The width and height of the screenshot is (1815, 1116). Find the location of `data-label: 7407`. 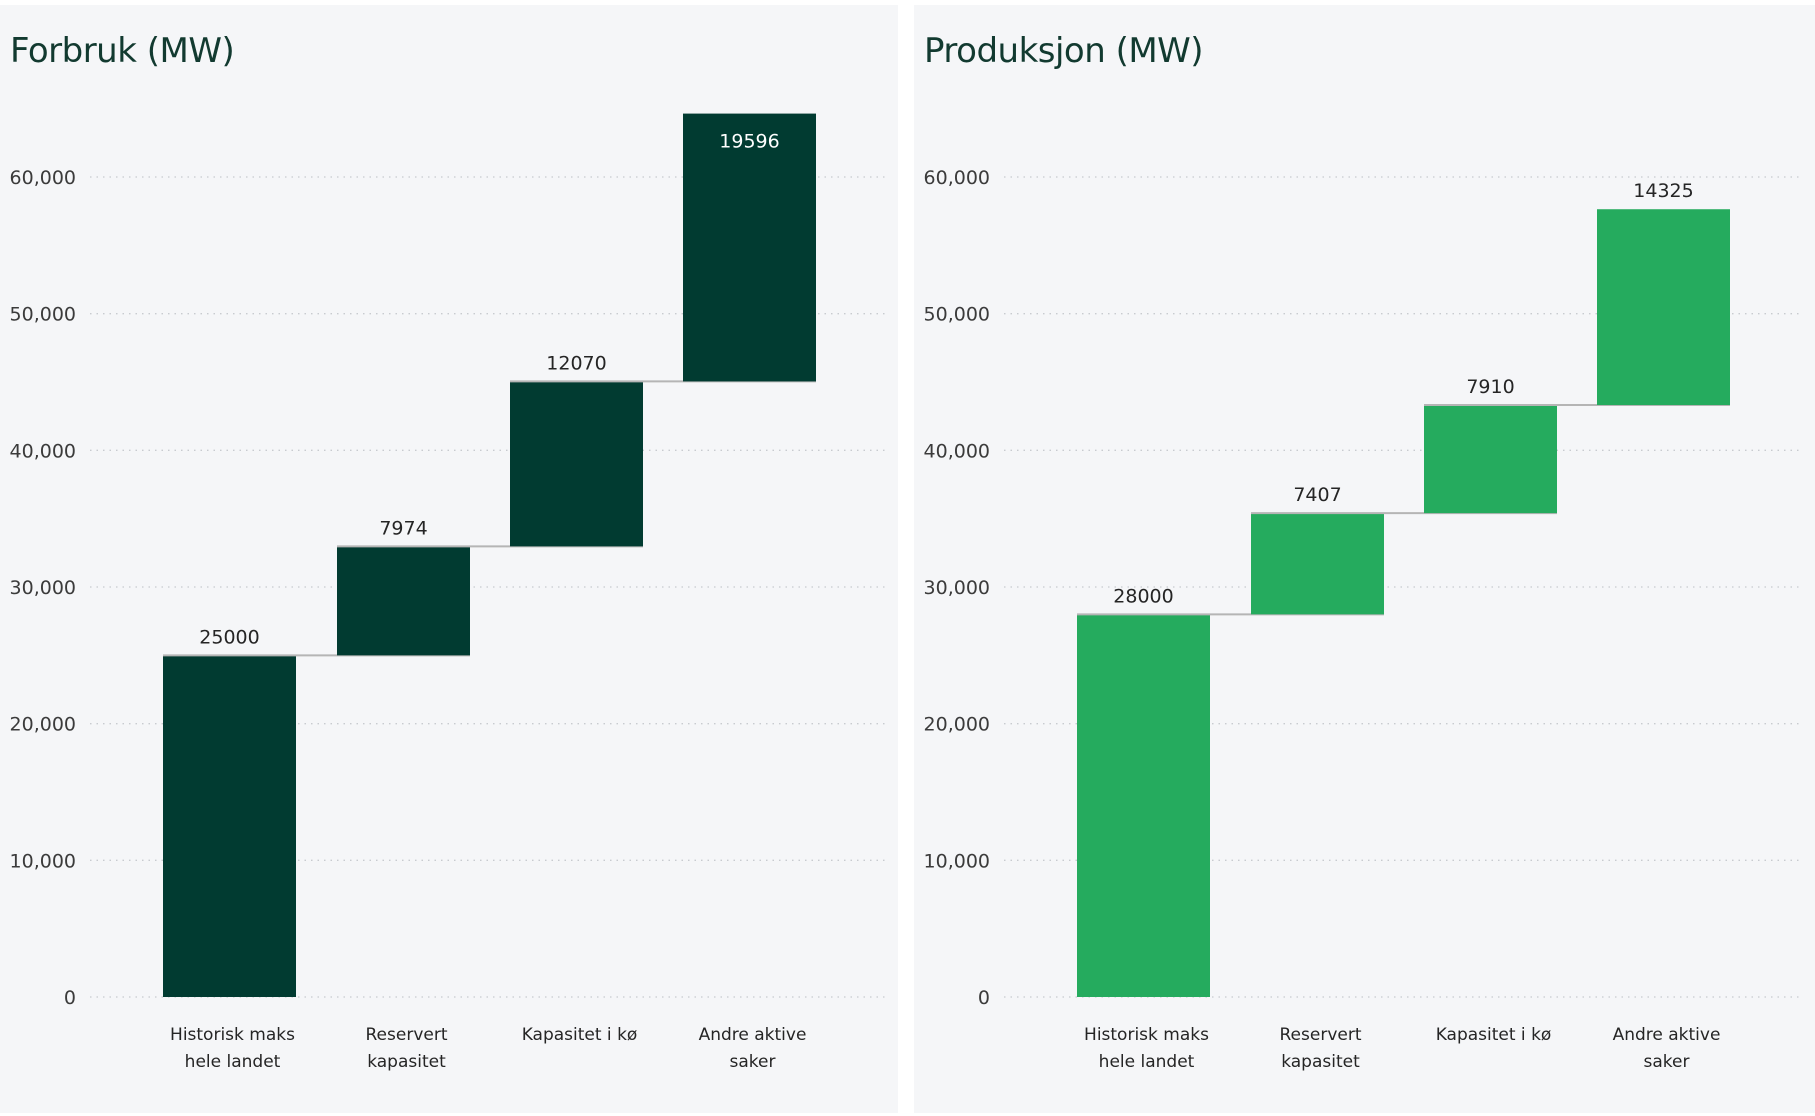

data-label: 7407 is located at coordinates (1317, 495).